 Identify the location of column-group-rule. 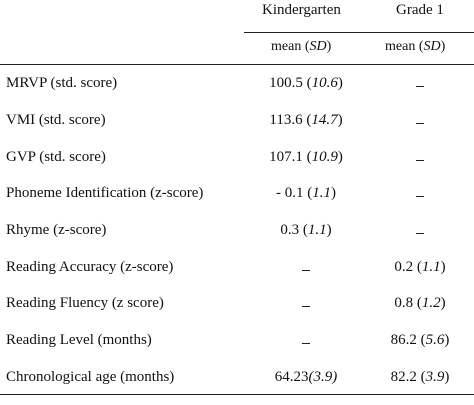
(359, 32).